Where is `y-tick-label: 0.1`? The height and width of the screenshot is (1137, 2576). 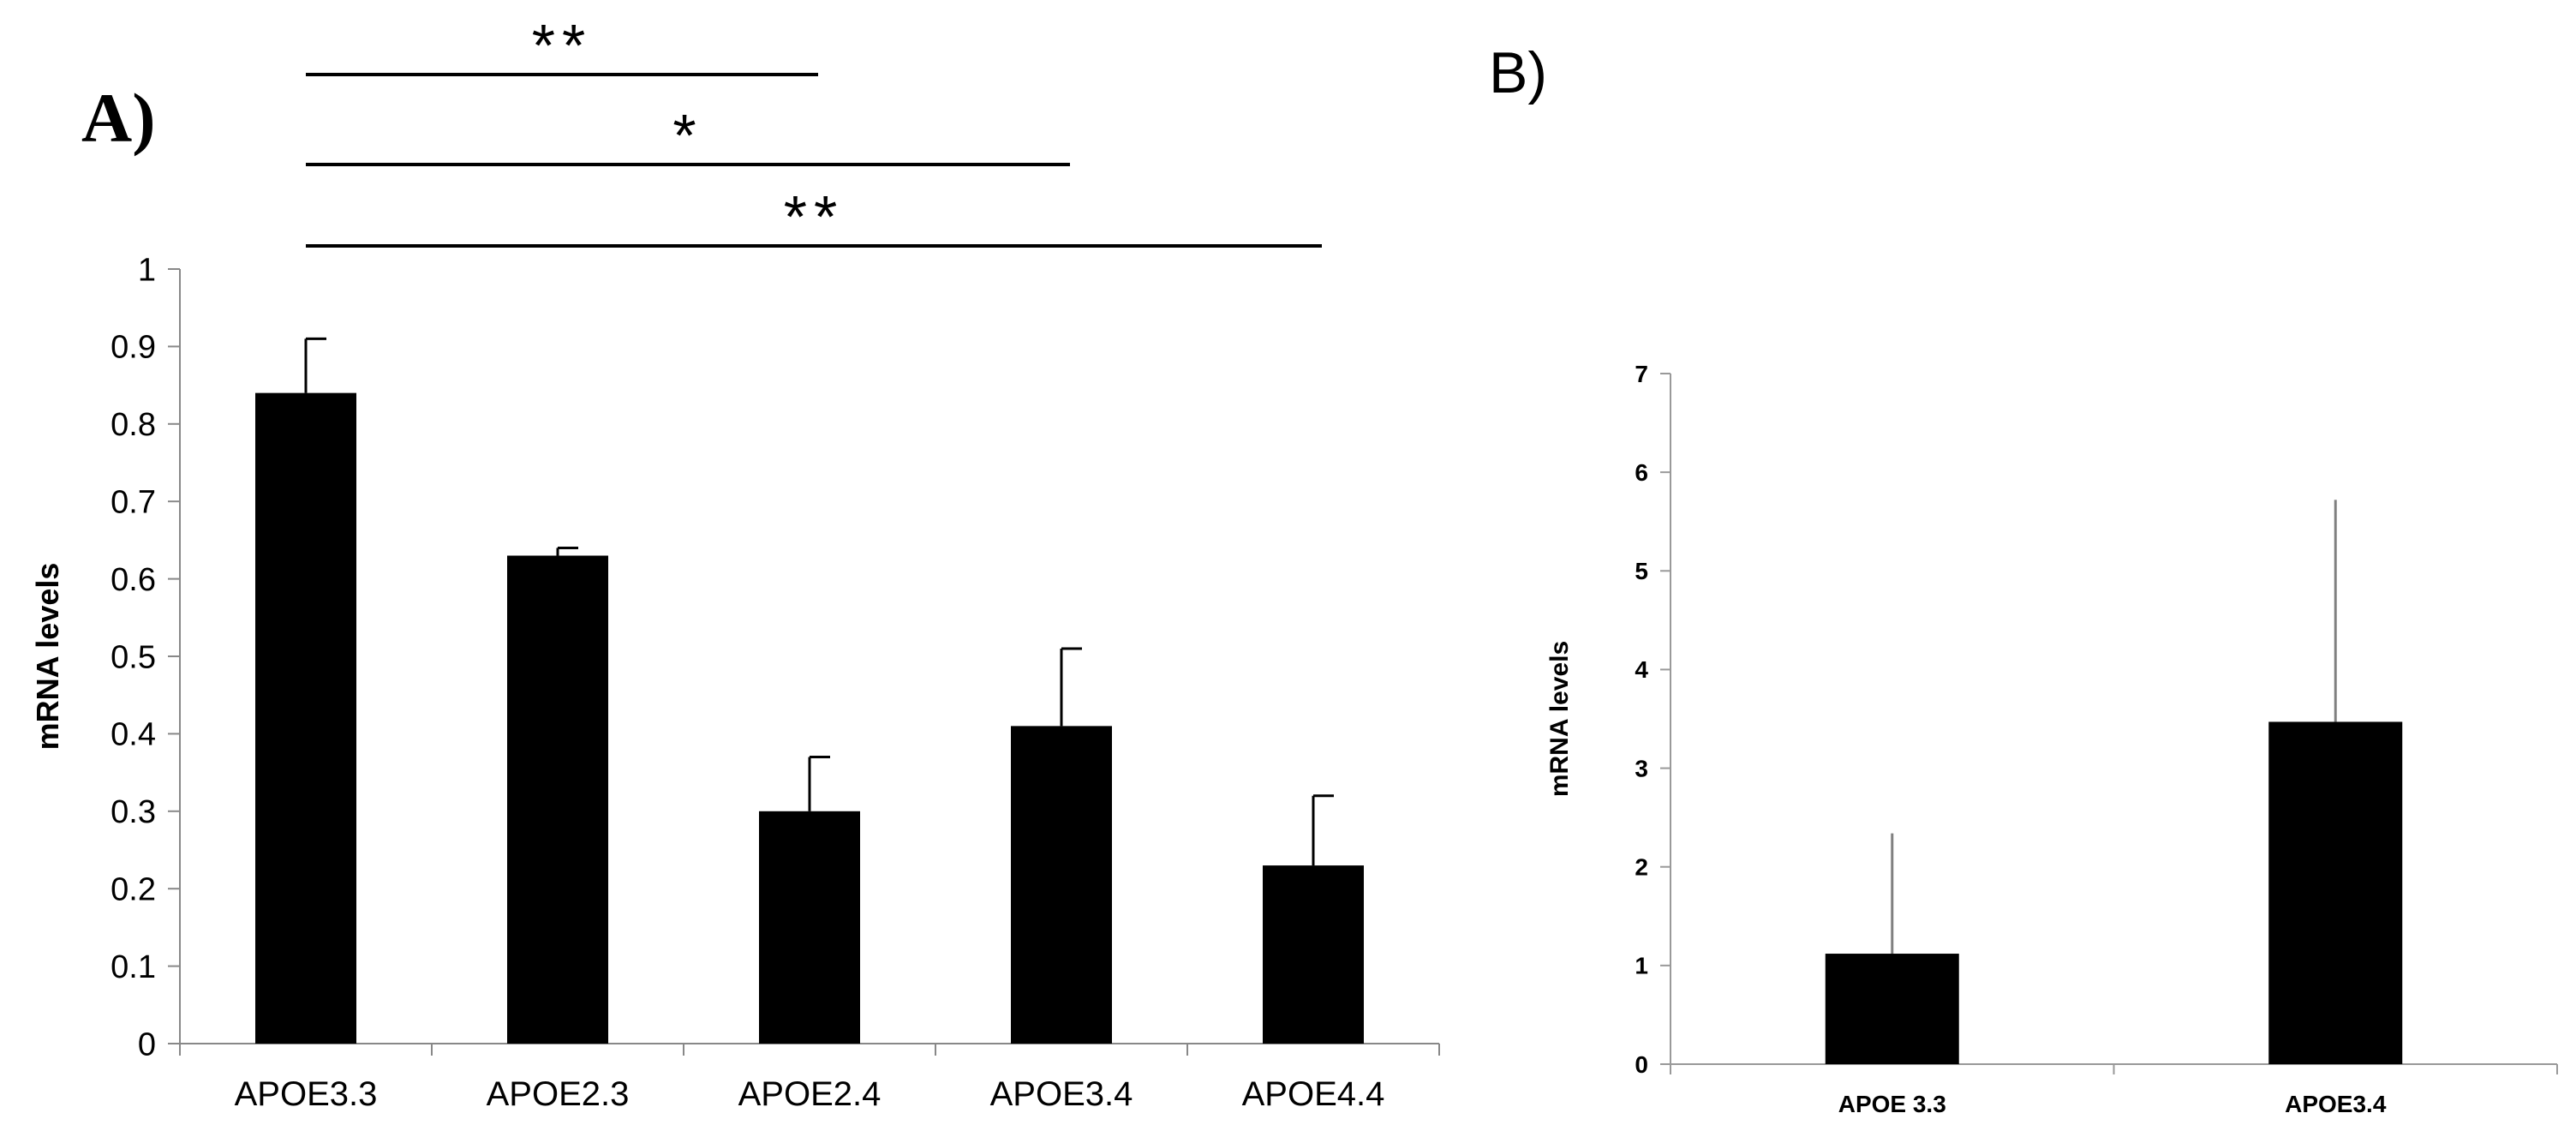 y-tick-label: 0.1 is located at coordinates (133, 967).